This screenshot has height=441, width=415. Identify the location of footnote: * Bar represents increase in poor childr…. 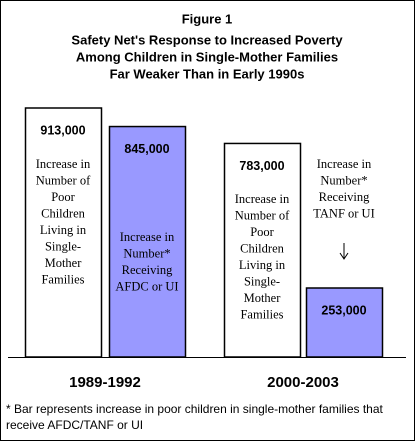
(195, 409).